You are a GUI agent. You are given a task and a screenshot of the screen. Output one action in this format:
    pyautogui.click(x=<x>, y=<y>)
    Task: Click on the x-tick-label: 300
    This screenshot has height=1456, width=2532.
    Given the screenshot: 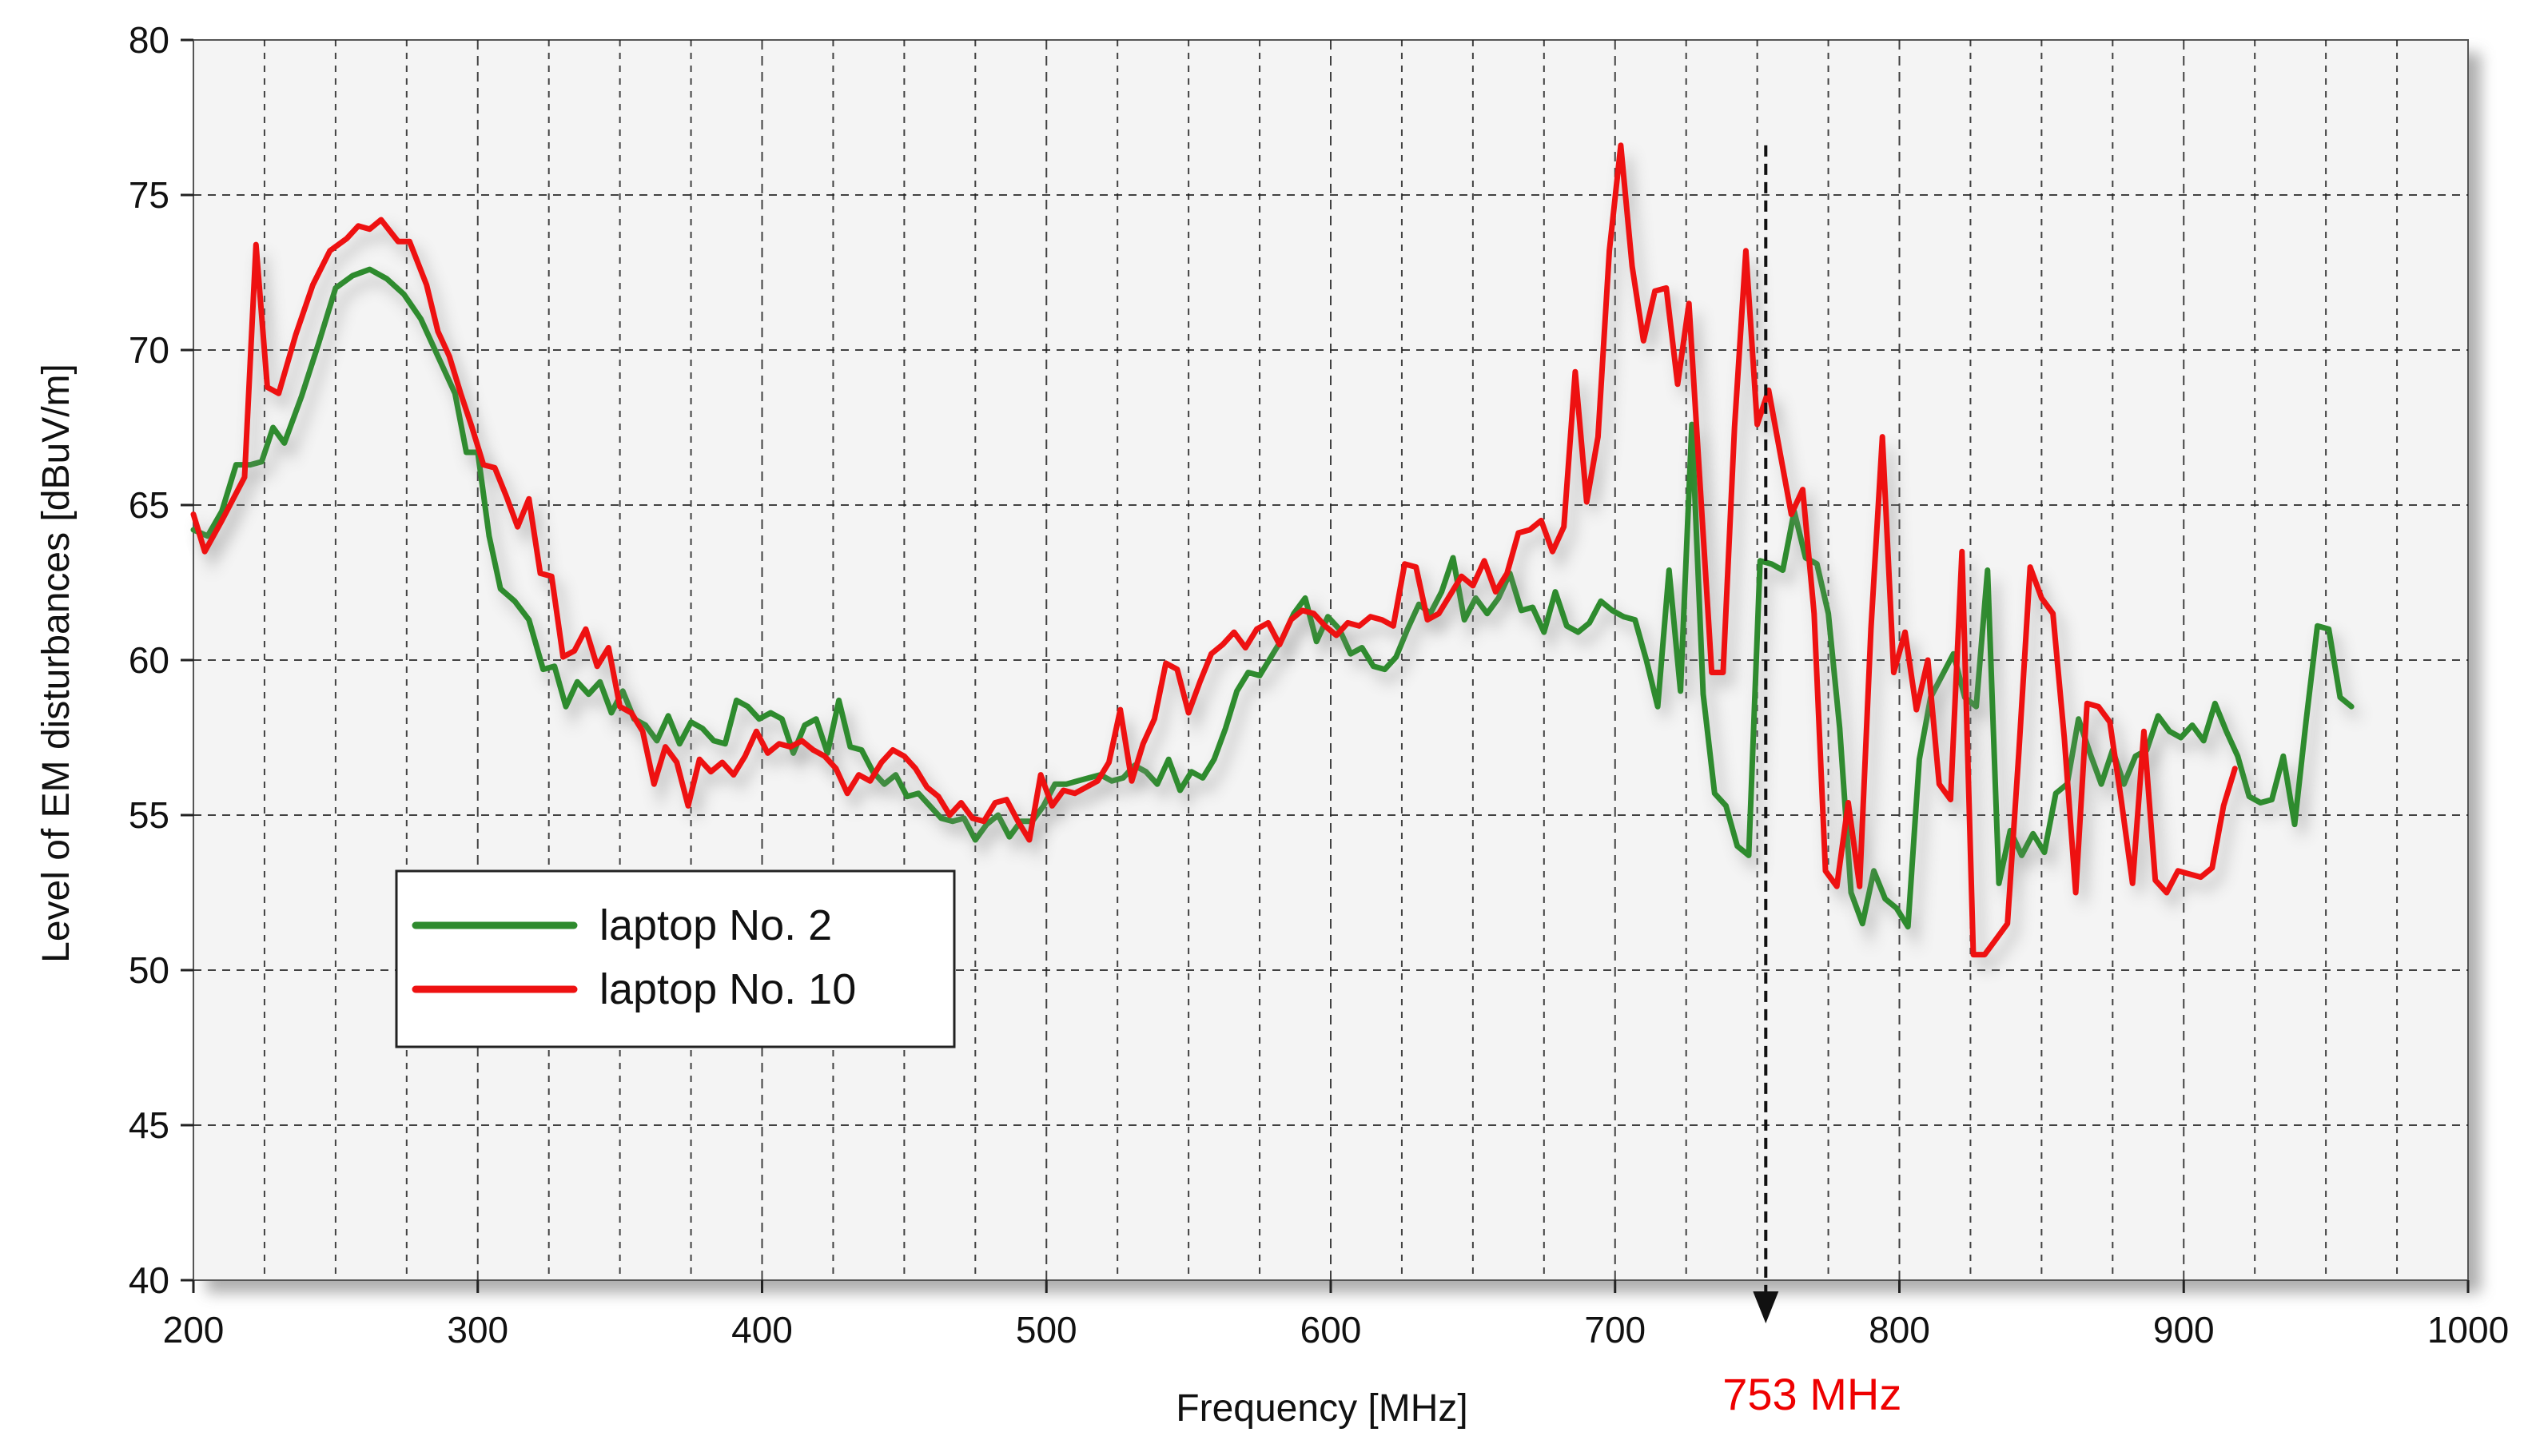 What is the action you would take?
    pyautogui.click(x=477, y=1330)
    